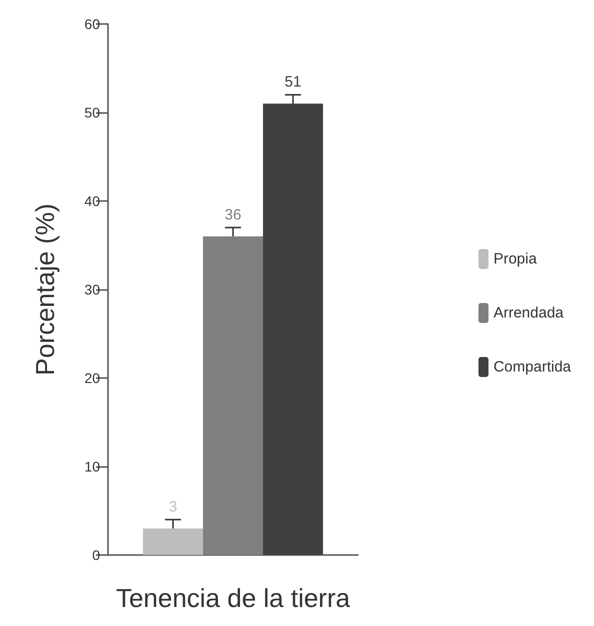  I want to click on legend-label: Propia, so click(515, 259).